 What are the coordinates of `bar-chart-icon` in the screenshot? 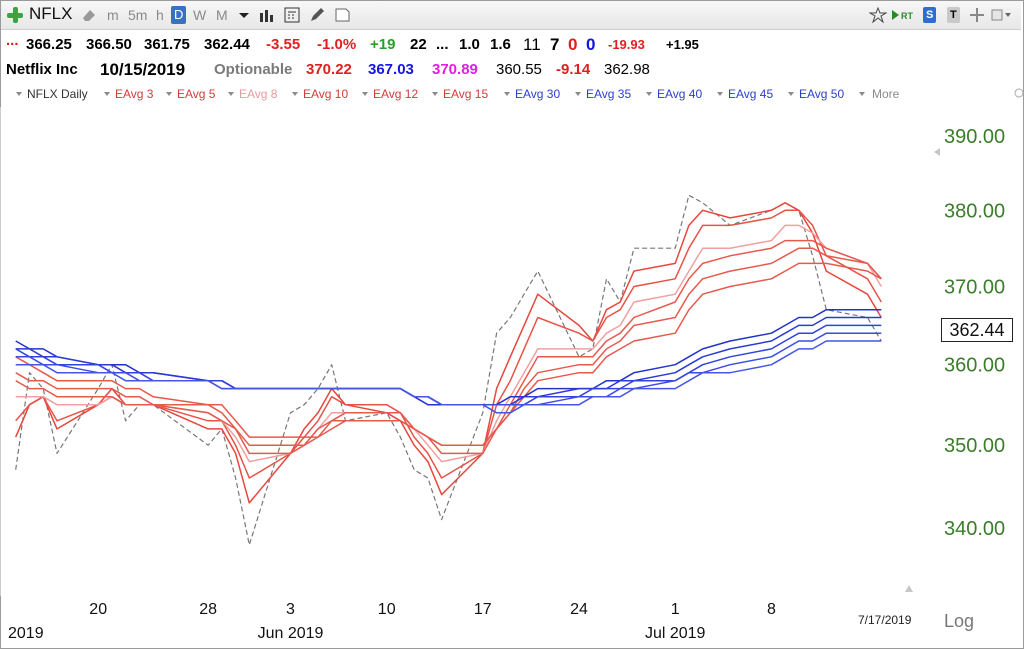 It's located at (267, 15).